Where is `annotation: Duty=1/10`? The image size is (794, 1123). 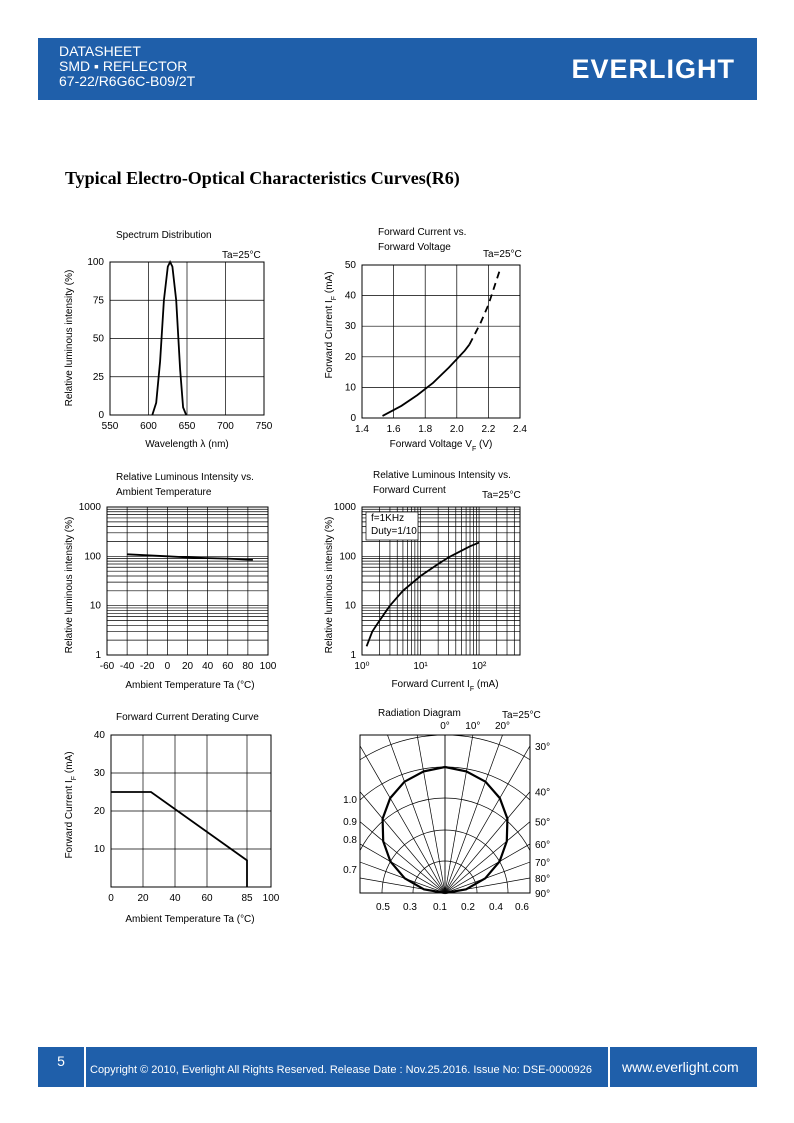 annotation: Duty=1/10 is located at coordinates (394, 531).